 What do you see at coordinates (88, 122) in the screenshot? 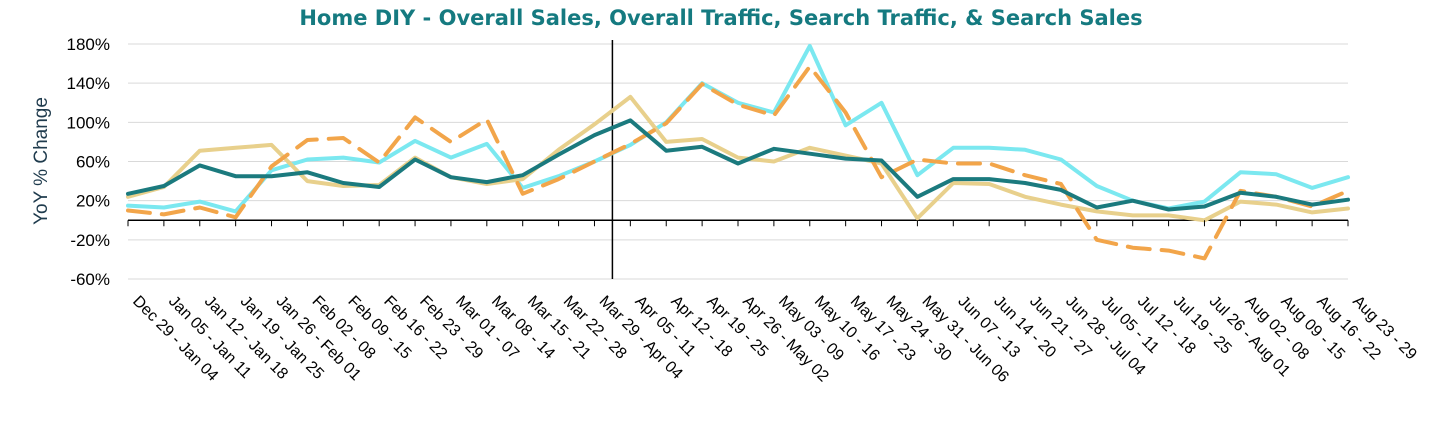
I see `y-tick-label: 100%` at bounding box center [88, 122].